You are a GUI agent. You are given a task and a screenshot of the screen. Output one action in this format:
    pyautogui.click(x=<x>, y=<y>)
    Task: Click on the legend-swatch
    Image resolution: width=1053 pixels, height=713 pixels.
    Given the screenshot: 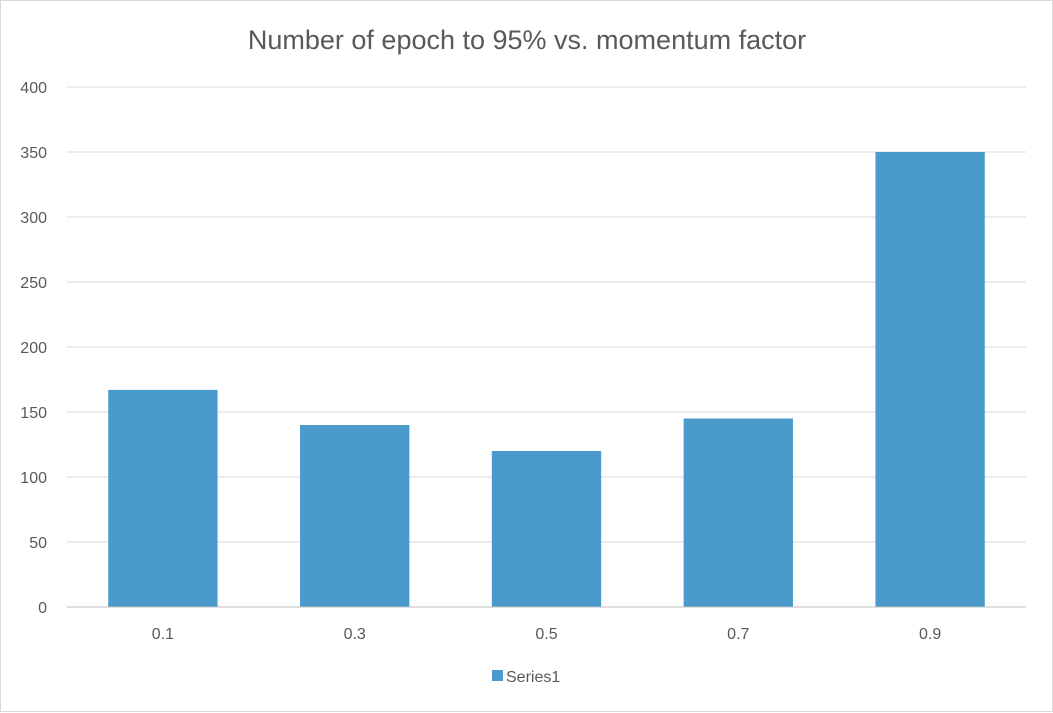 What is the action you would take?
    pyautogui.click(x=497, y=675)
    